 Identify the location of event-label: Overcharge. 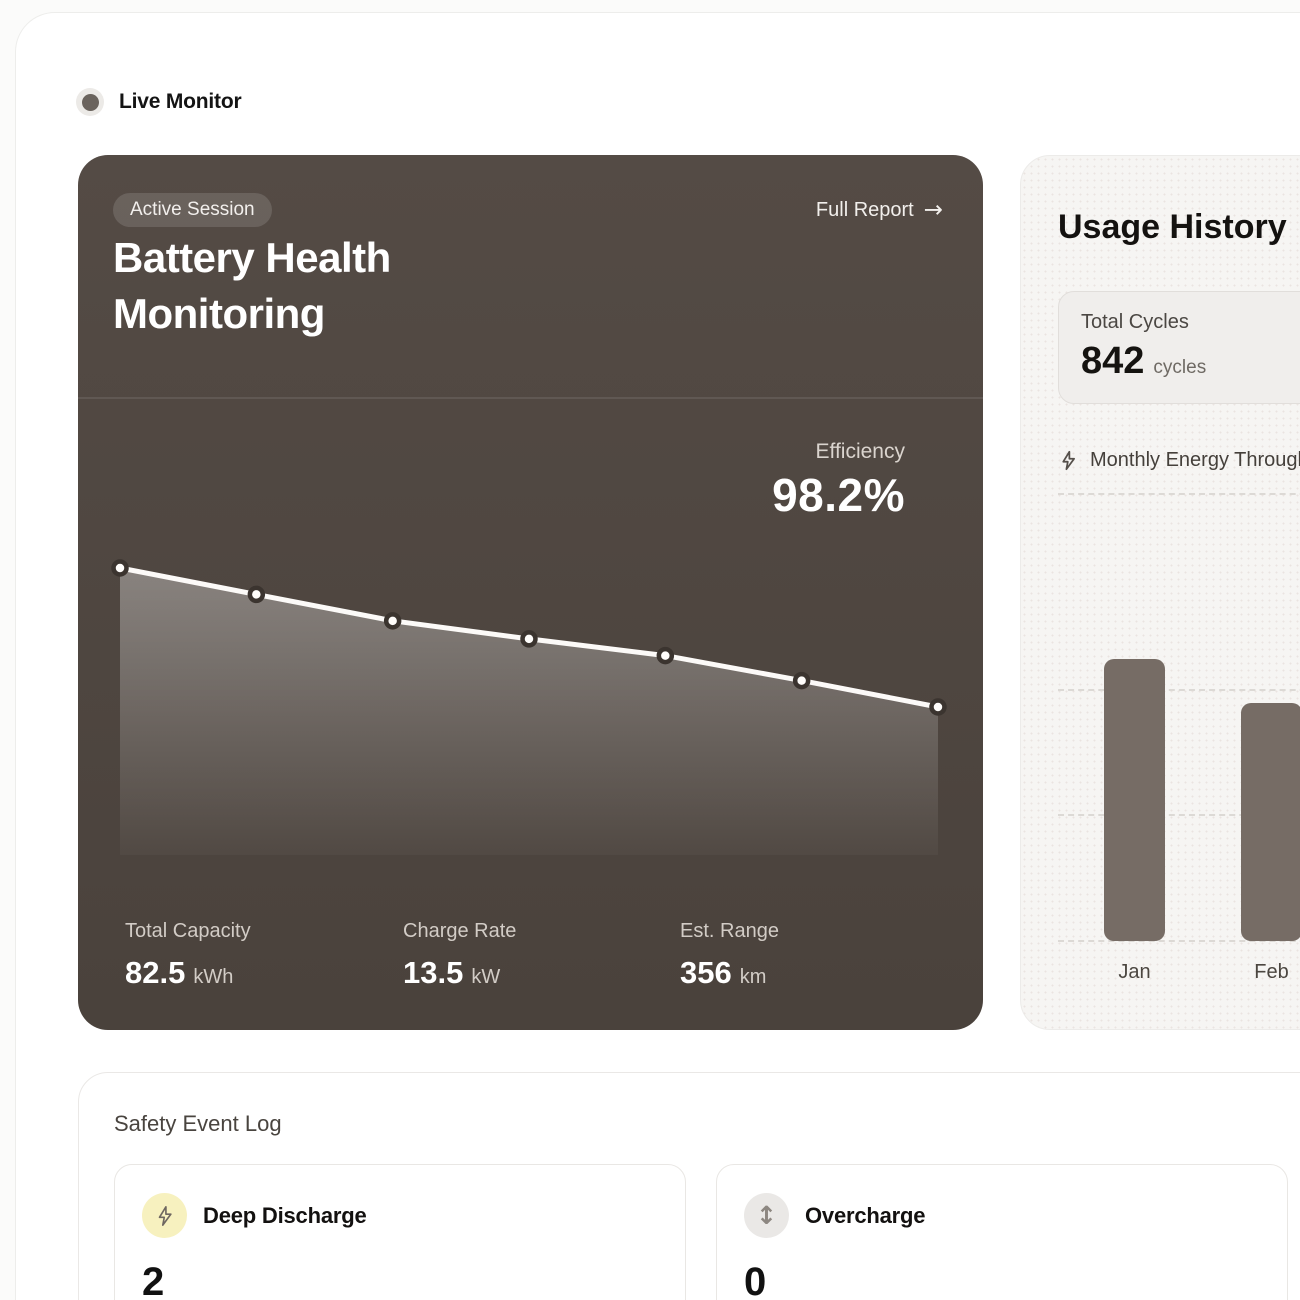
(865, 1215).